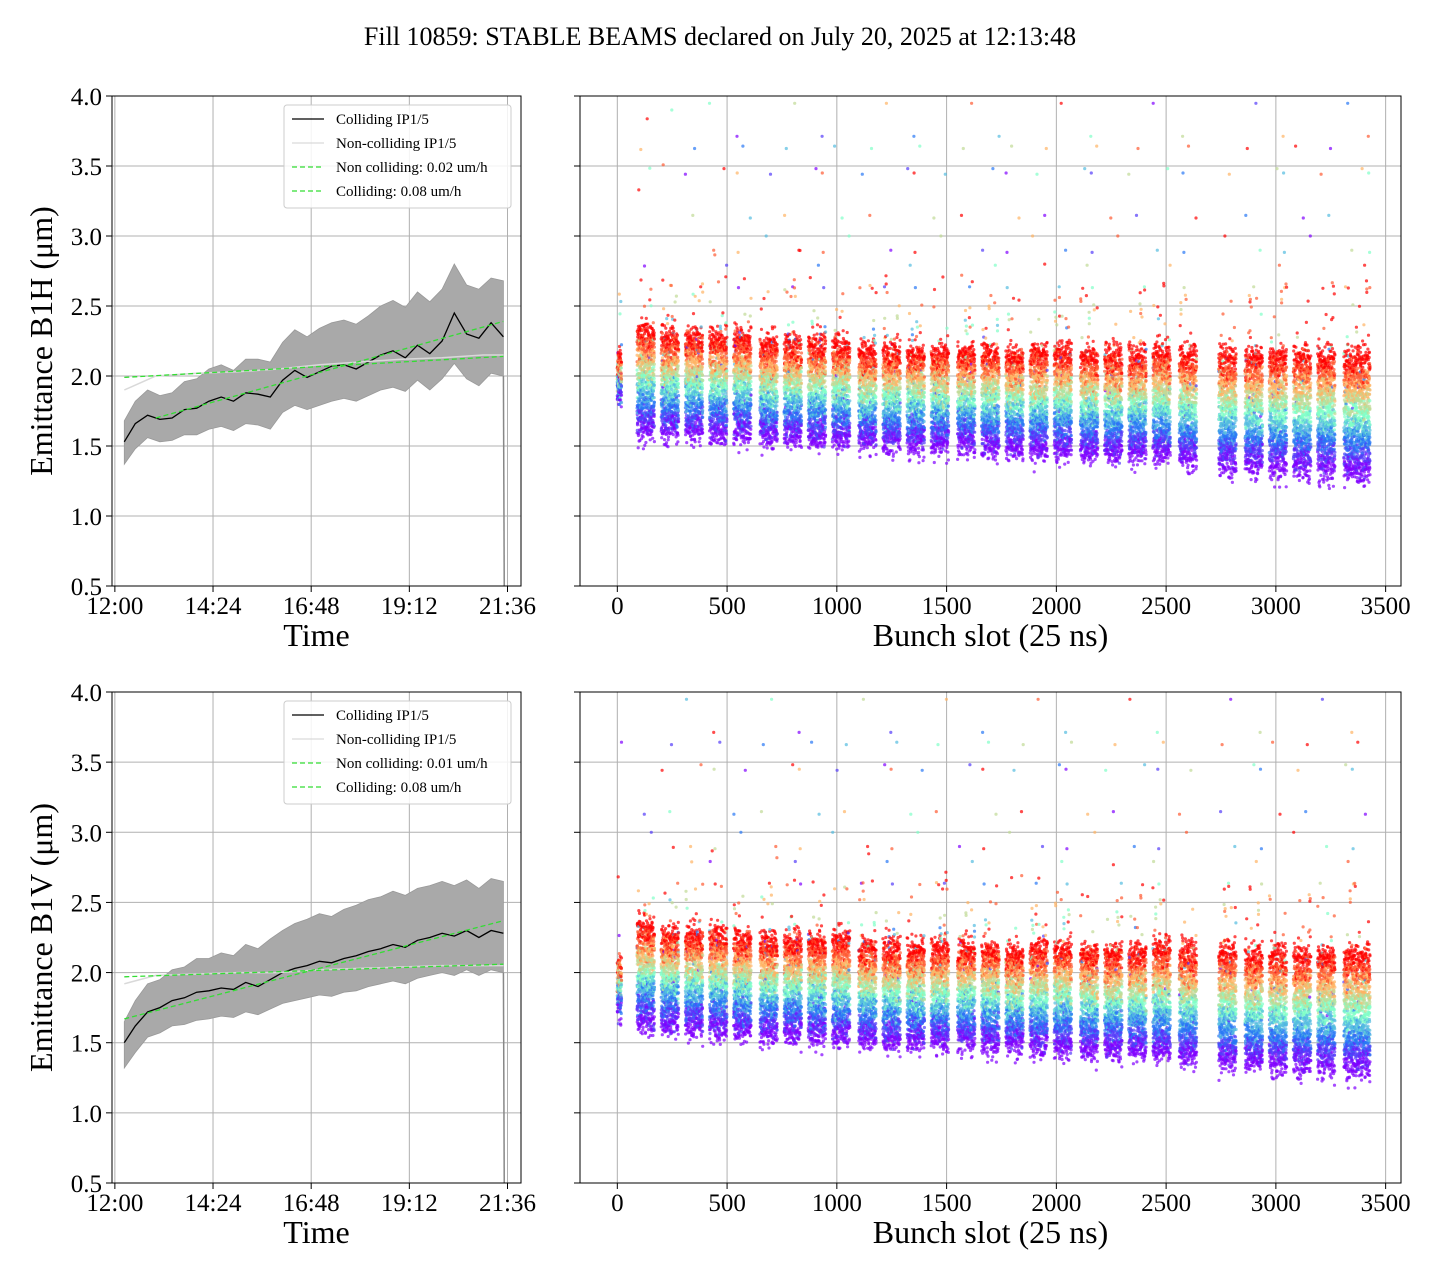 Image resolution: width=1440 pixels, height=1280 pixels. I want to click on colliding-spread-band, so click(313, 364).